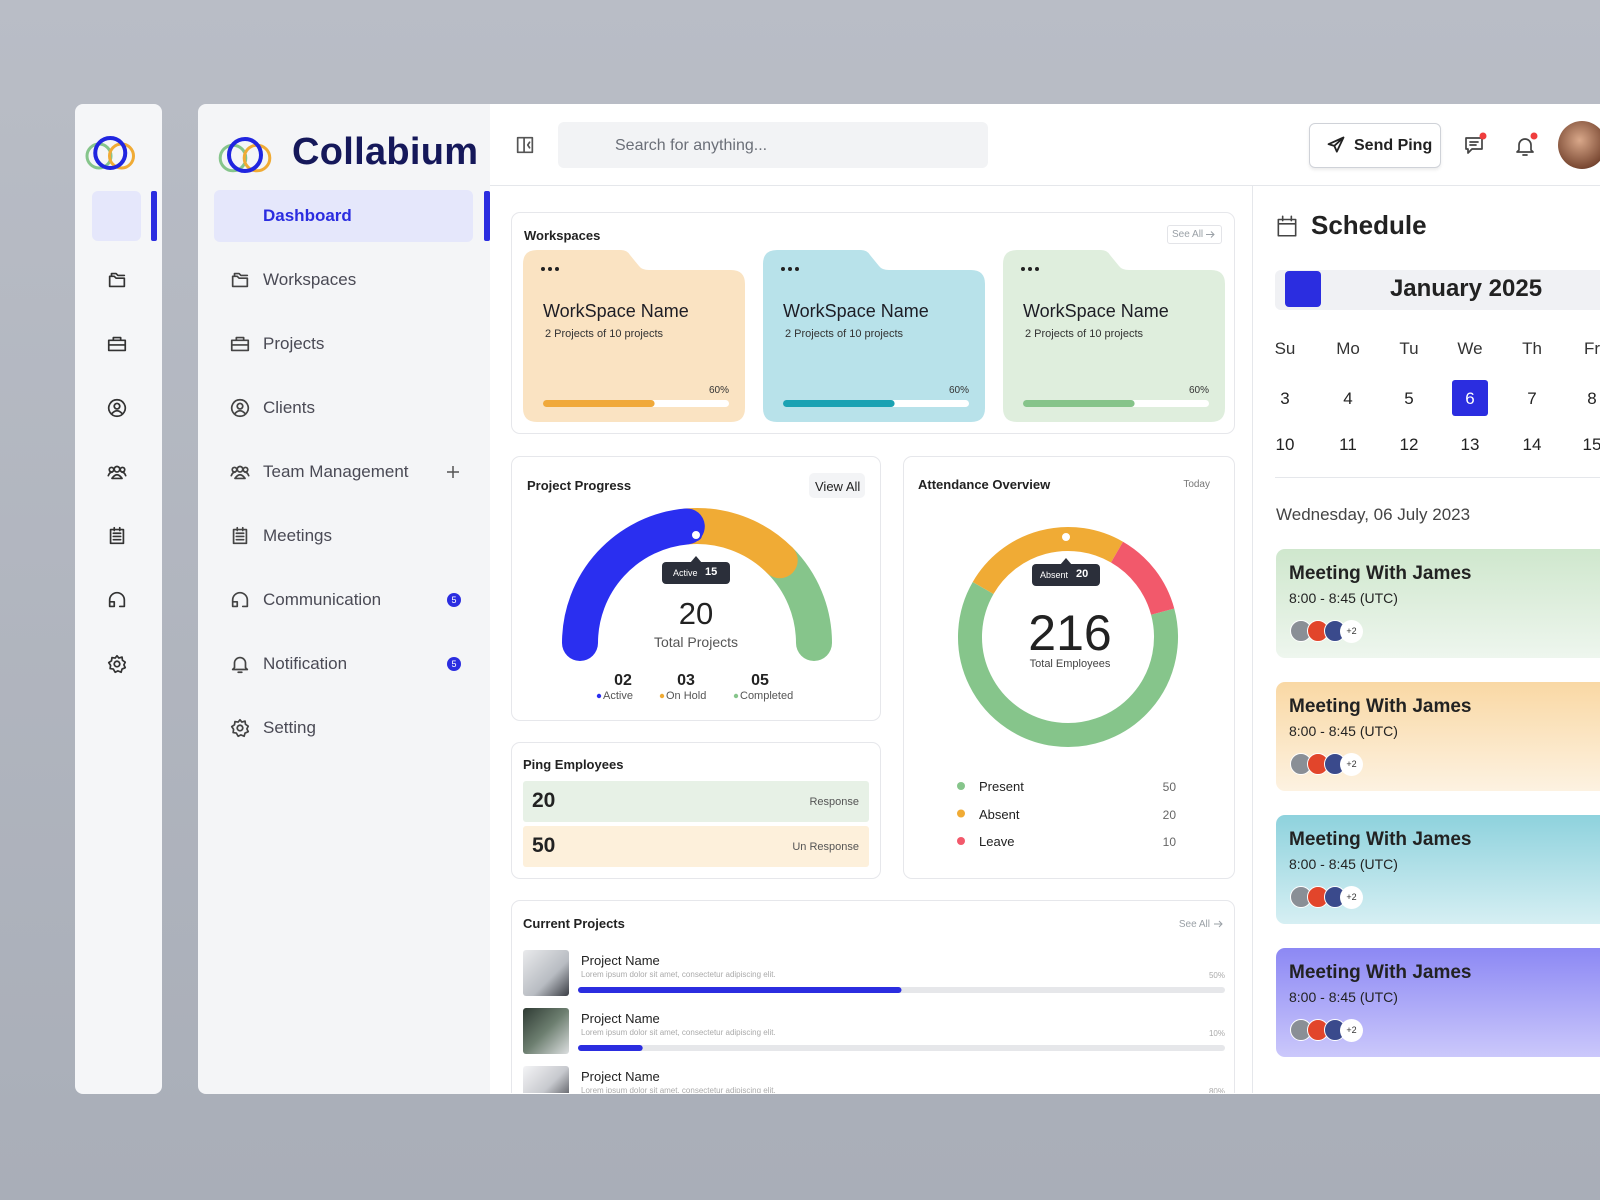 The width and height of the screenshot is (1600, 1200). Describe the element at coordinates (1196, 484) in the screenshot. I see `period: Today` at that location.